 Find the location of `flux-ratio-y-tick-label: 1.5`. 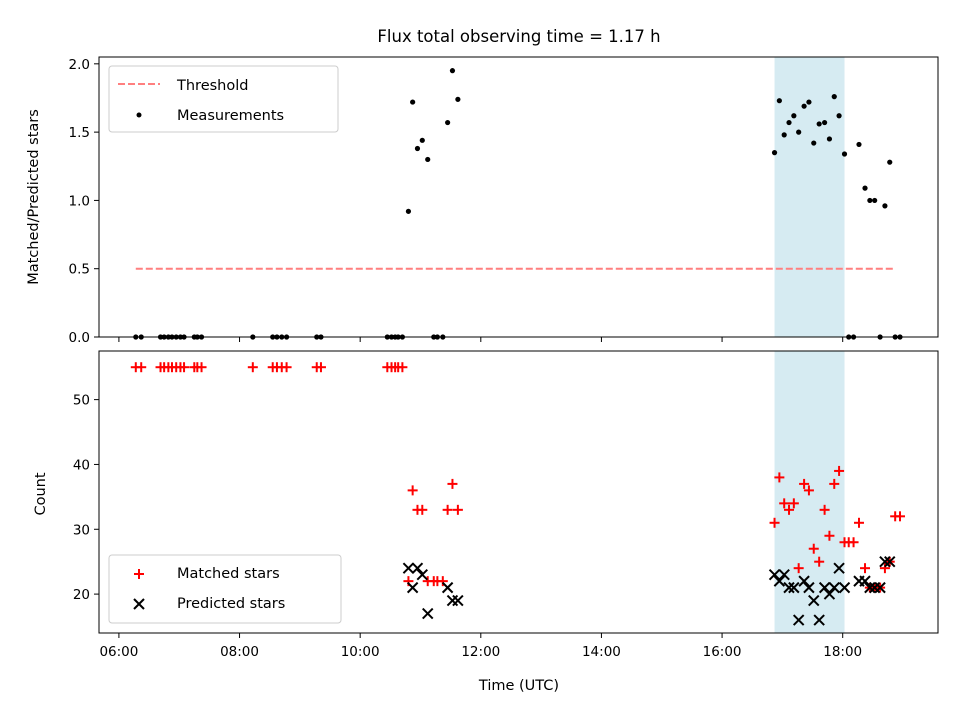

flux-ratio-y-tick-label: 1.5 is located at coordinates (79, 133).